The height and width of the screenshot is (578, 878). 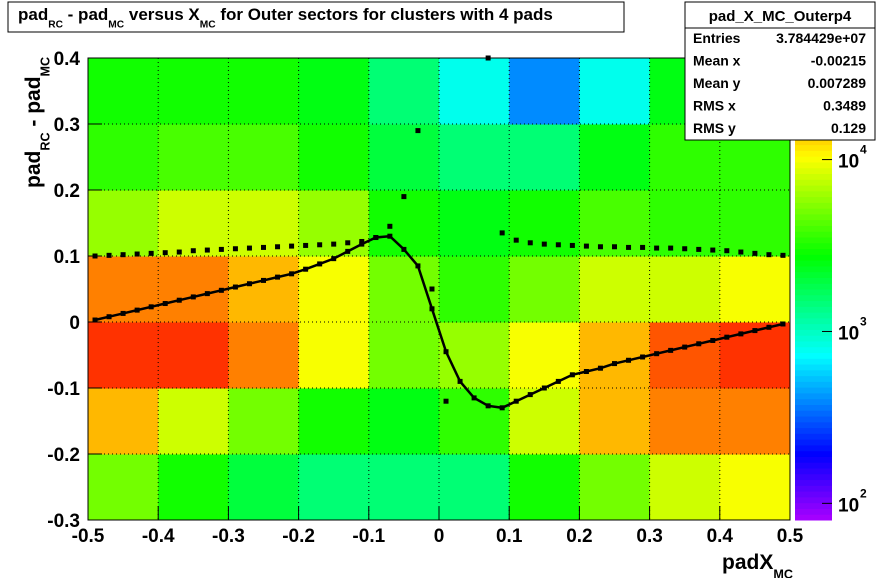 What do you see at coordinates (714, 106) in the screenshot?
I see `stats-key: RMS x` at bounding box center [714, 106].